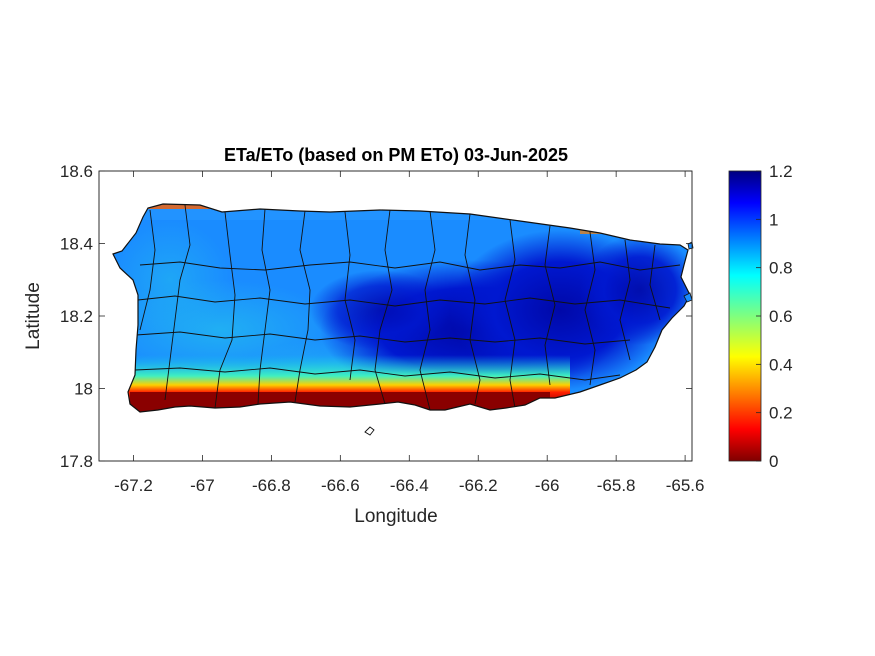 The height and width of the screenshot is (656, 875). I want to click on x-tick-label: -66, so click(547, 485).